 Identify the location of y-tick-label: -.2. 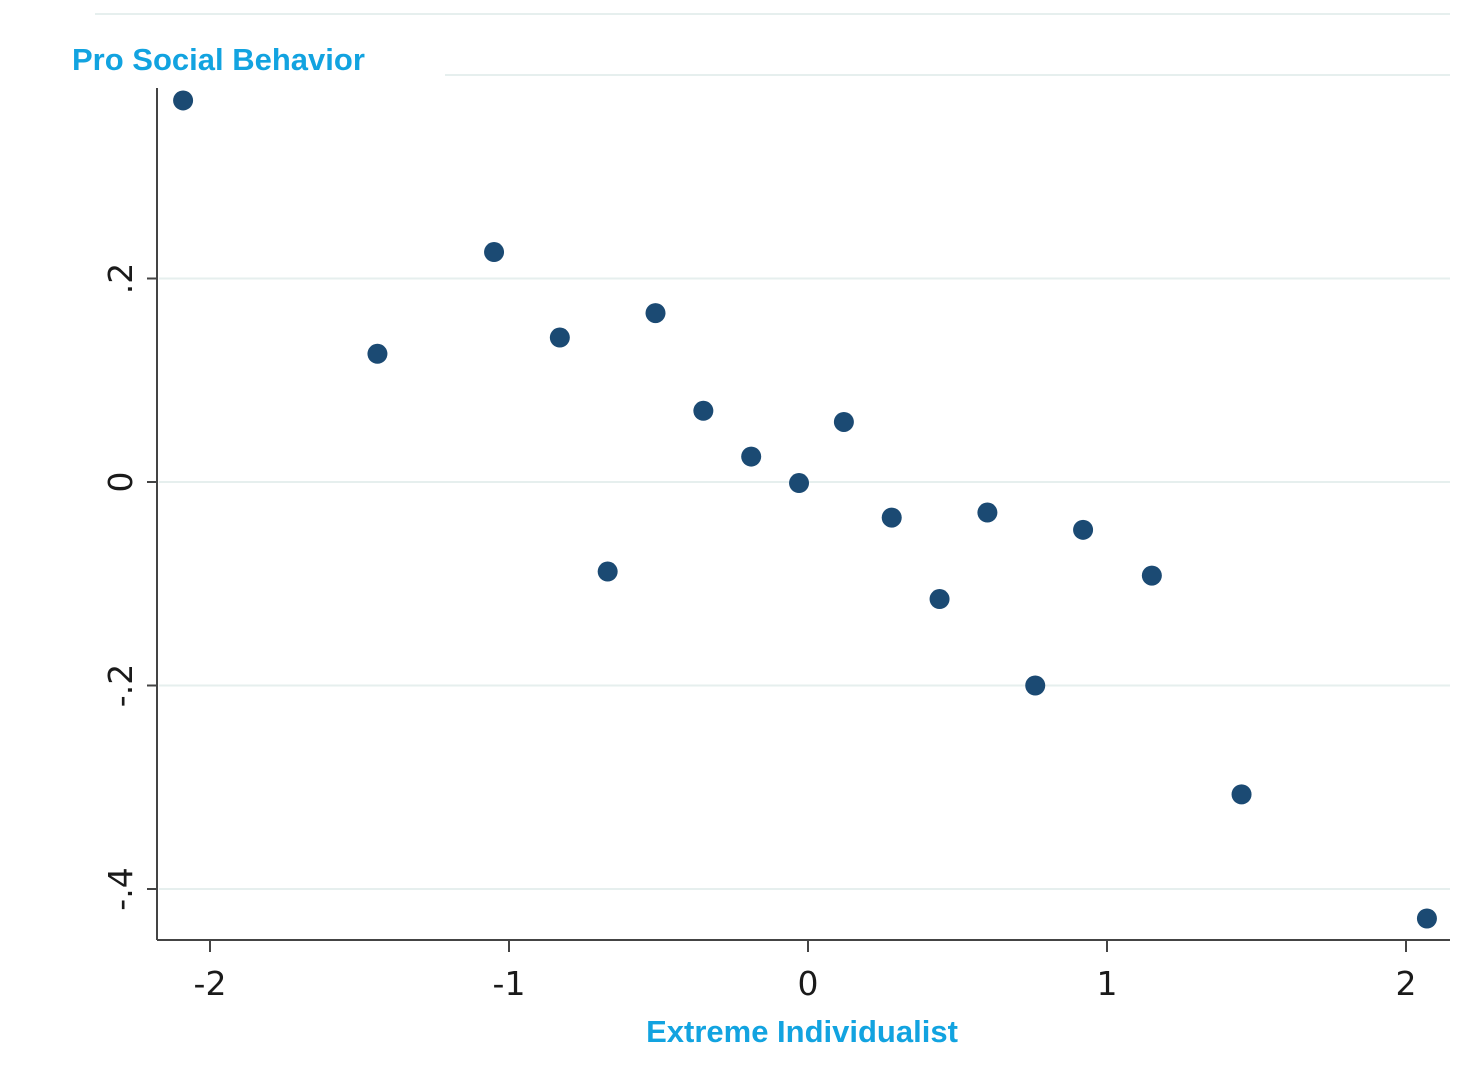
(120, 685).